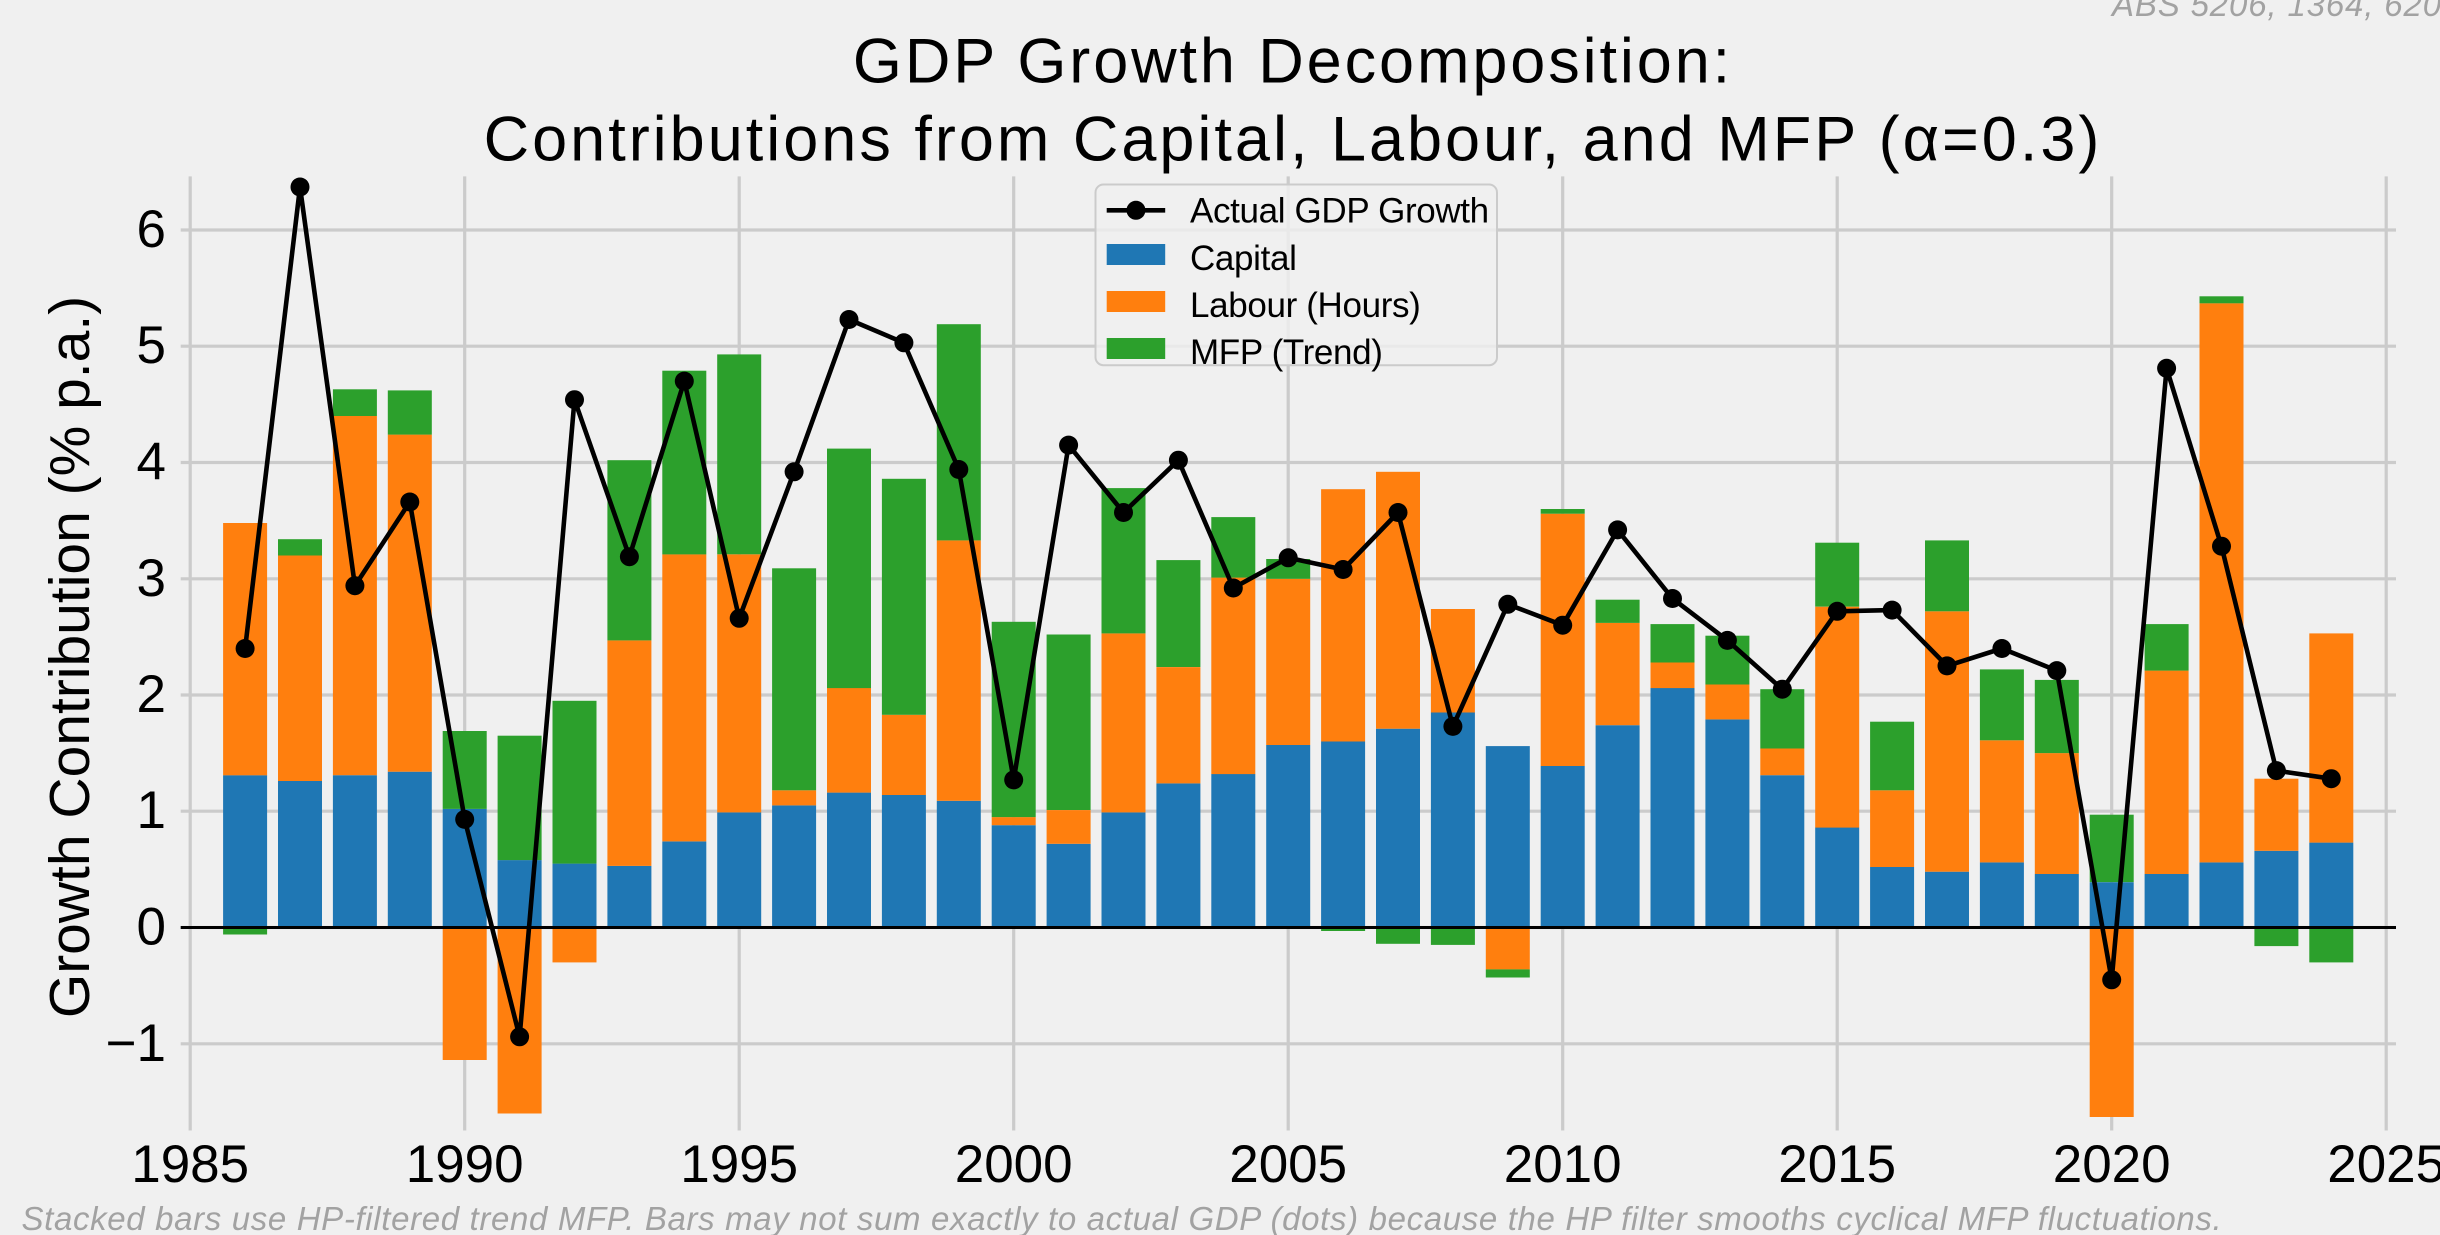 The width and height of the screenshot is (2440, 1235). What do you see at coordinates (151, 345) in the screenshot?
I see `svg-text: 5` at bounding box center [151, 345].